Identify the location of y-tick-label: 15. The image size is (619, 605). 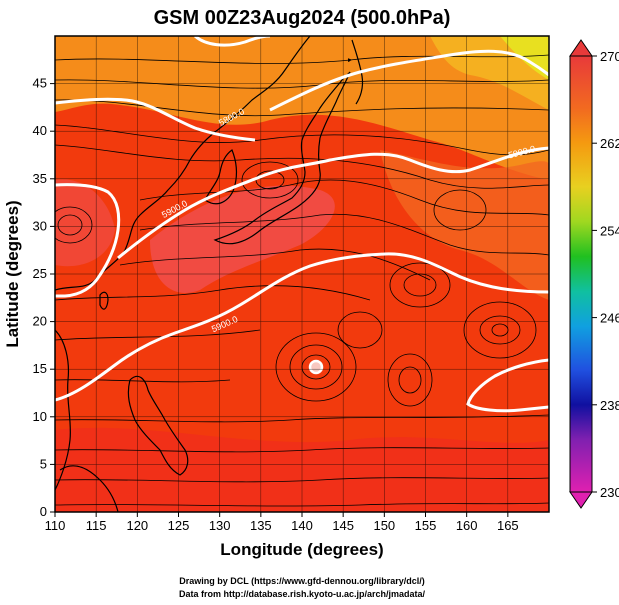
(40, 368).